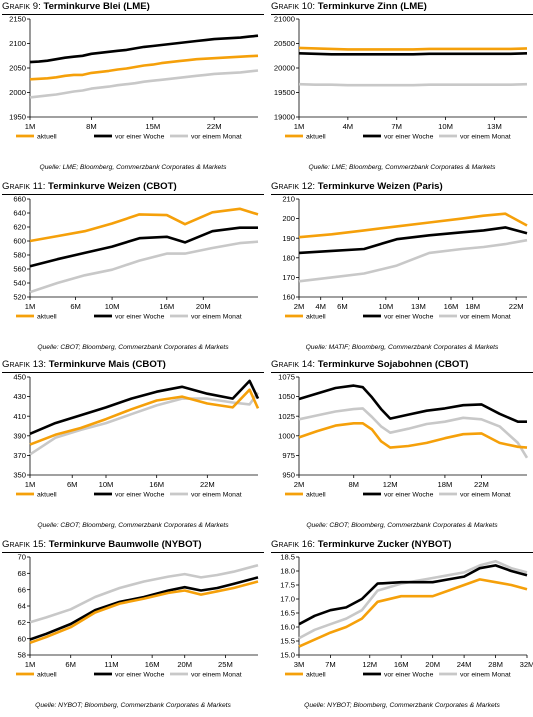 This screenshot has height=717, width=533. Describe the element at coordinates (288, 455) in the screenshot. I see `y-tick-label: 975` at that location.